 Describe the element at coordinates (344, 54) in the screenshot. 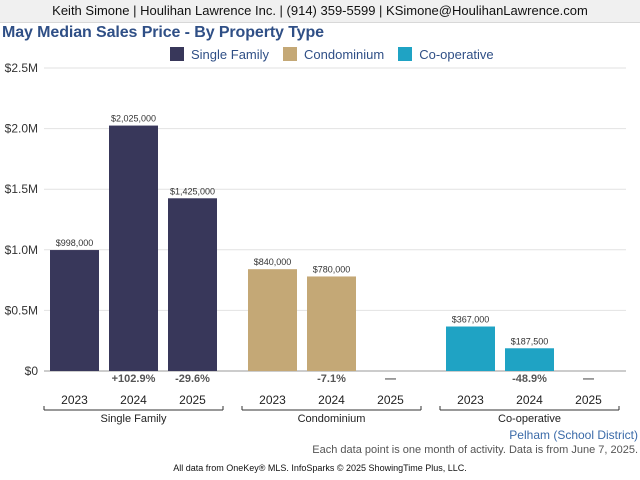

I see `legend-label-condominium: Condominium` at that location.